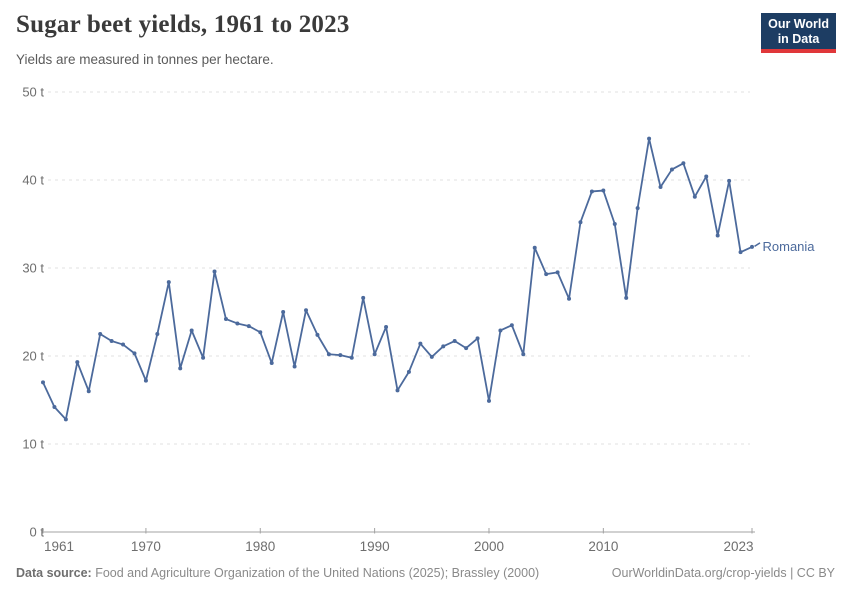  Describe the element at coordinates (33, 92) in the screenshot. I see `y-tick-label: 50 t` at that location.